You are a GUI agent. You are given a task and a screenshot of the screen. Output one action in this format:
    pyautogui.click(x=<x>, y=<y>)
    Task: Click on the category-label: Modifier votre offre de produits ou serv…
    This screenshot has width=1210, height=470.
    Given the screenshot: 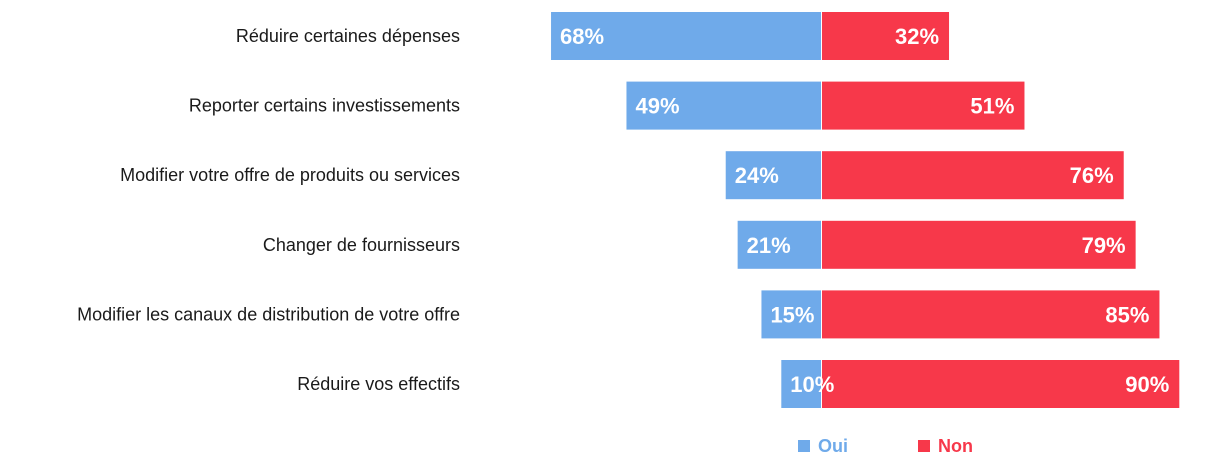 What is the action you would take?
    pyautogui.click(x=290, y=175)
    